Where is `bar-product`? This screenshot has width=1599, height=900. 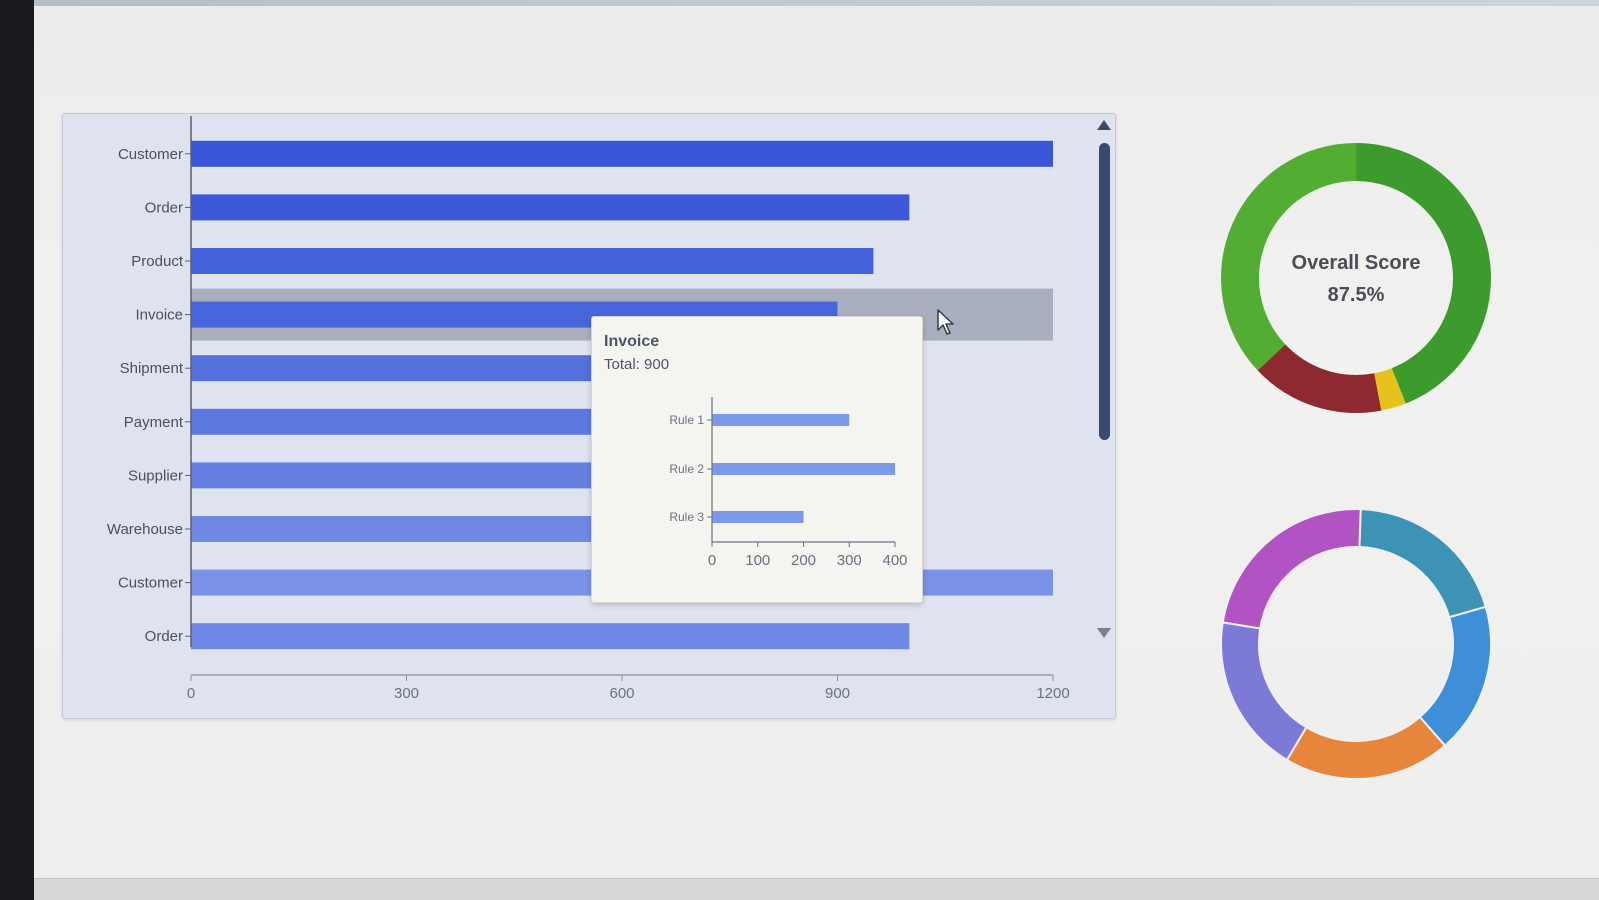 bar-product is located at coordinates (532, 261).